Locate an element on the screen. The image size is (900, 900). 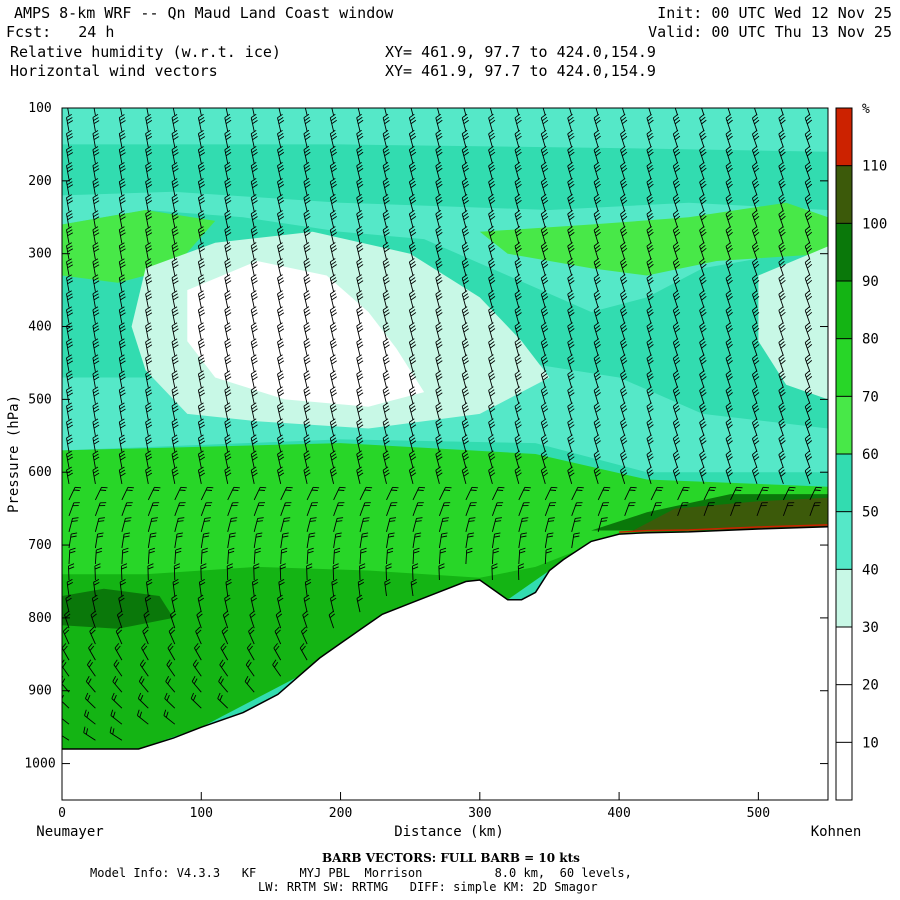
colorbar-label: 60 is located at coordinates (870, 455).